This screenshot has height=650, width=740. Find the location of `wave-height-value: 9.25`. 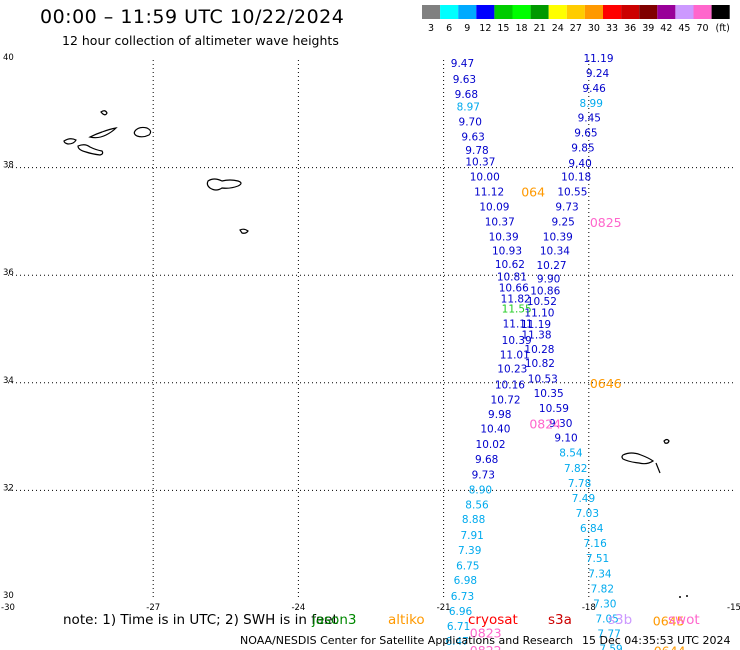

wave-height-value: 9.25 is located at coordinates (562, 222).